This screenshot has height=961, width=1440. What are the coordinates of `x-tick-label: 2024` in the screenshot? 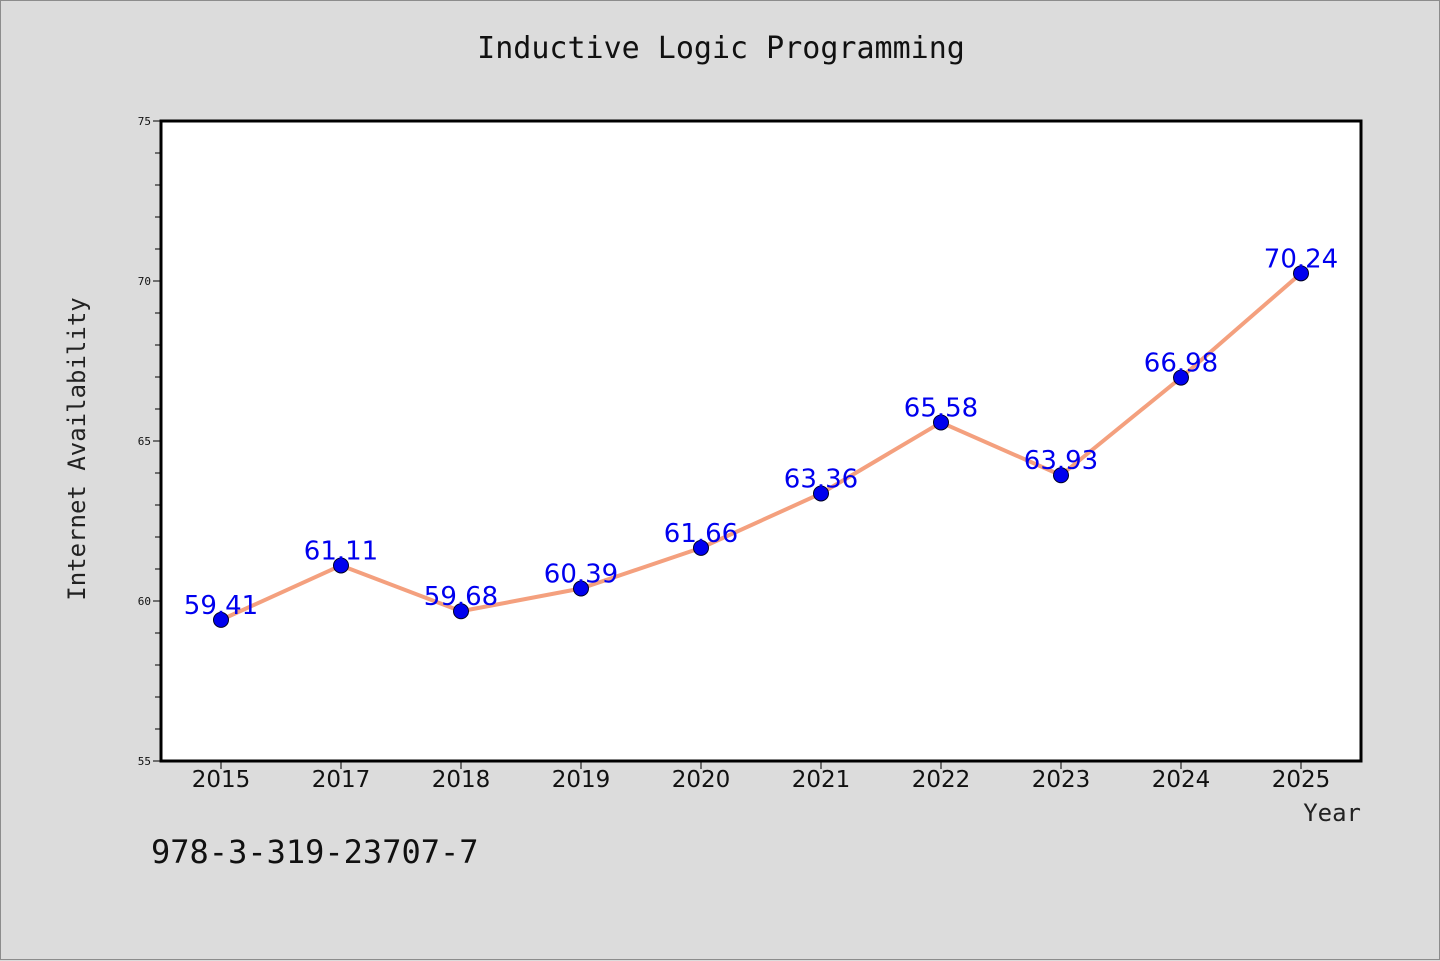 It's located at (1181, 780).